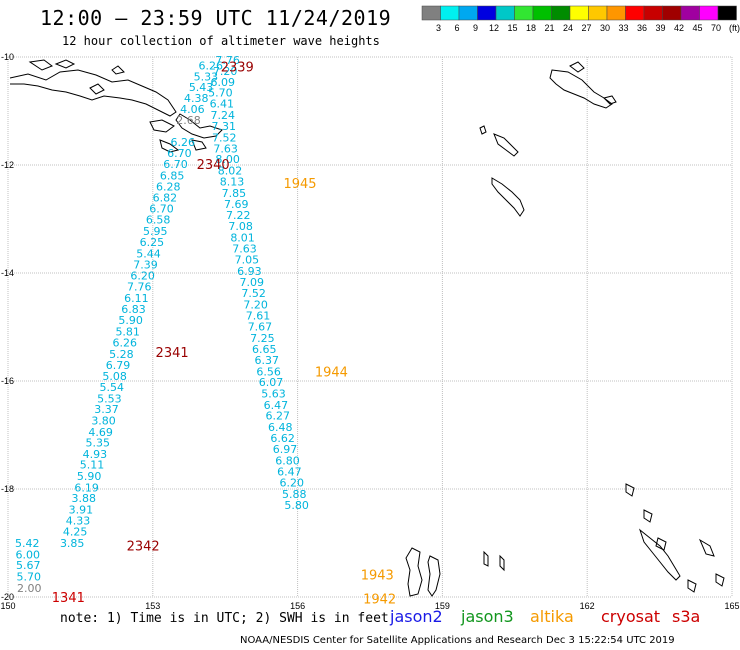 The width and height of the screenshot is (740, 650). I want to click on wave-height-label: 7.63, so click(225, 148).